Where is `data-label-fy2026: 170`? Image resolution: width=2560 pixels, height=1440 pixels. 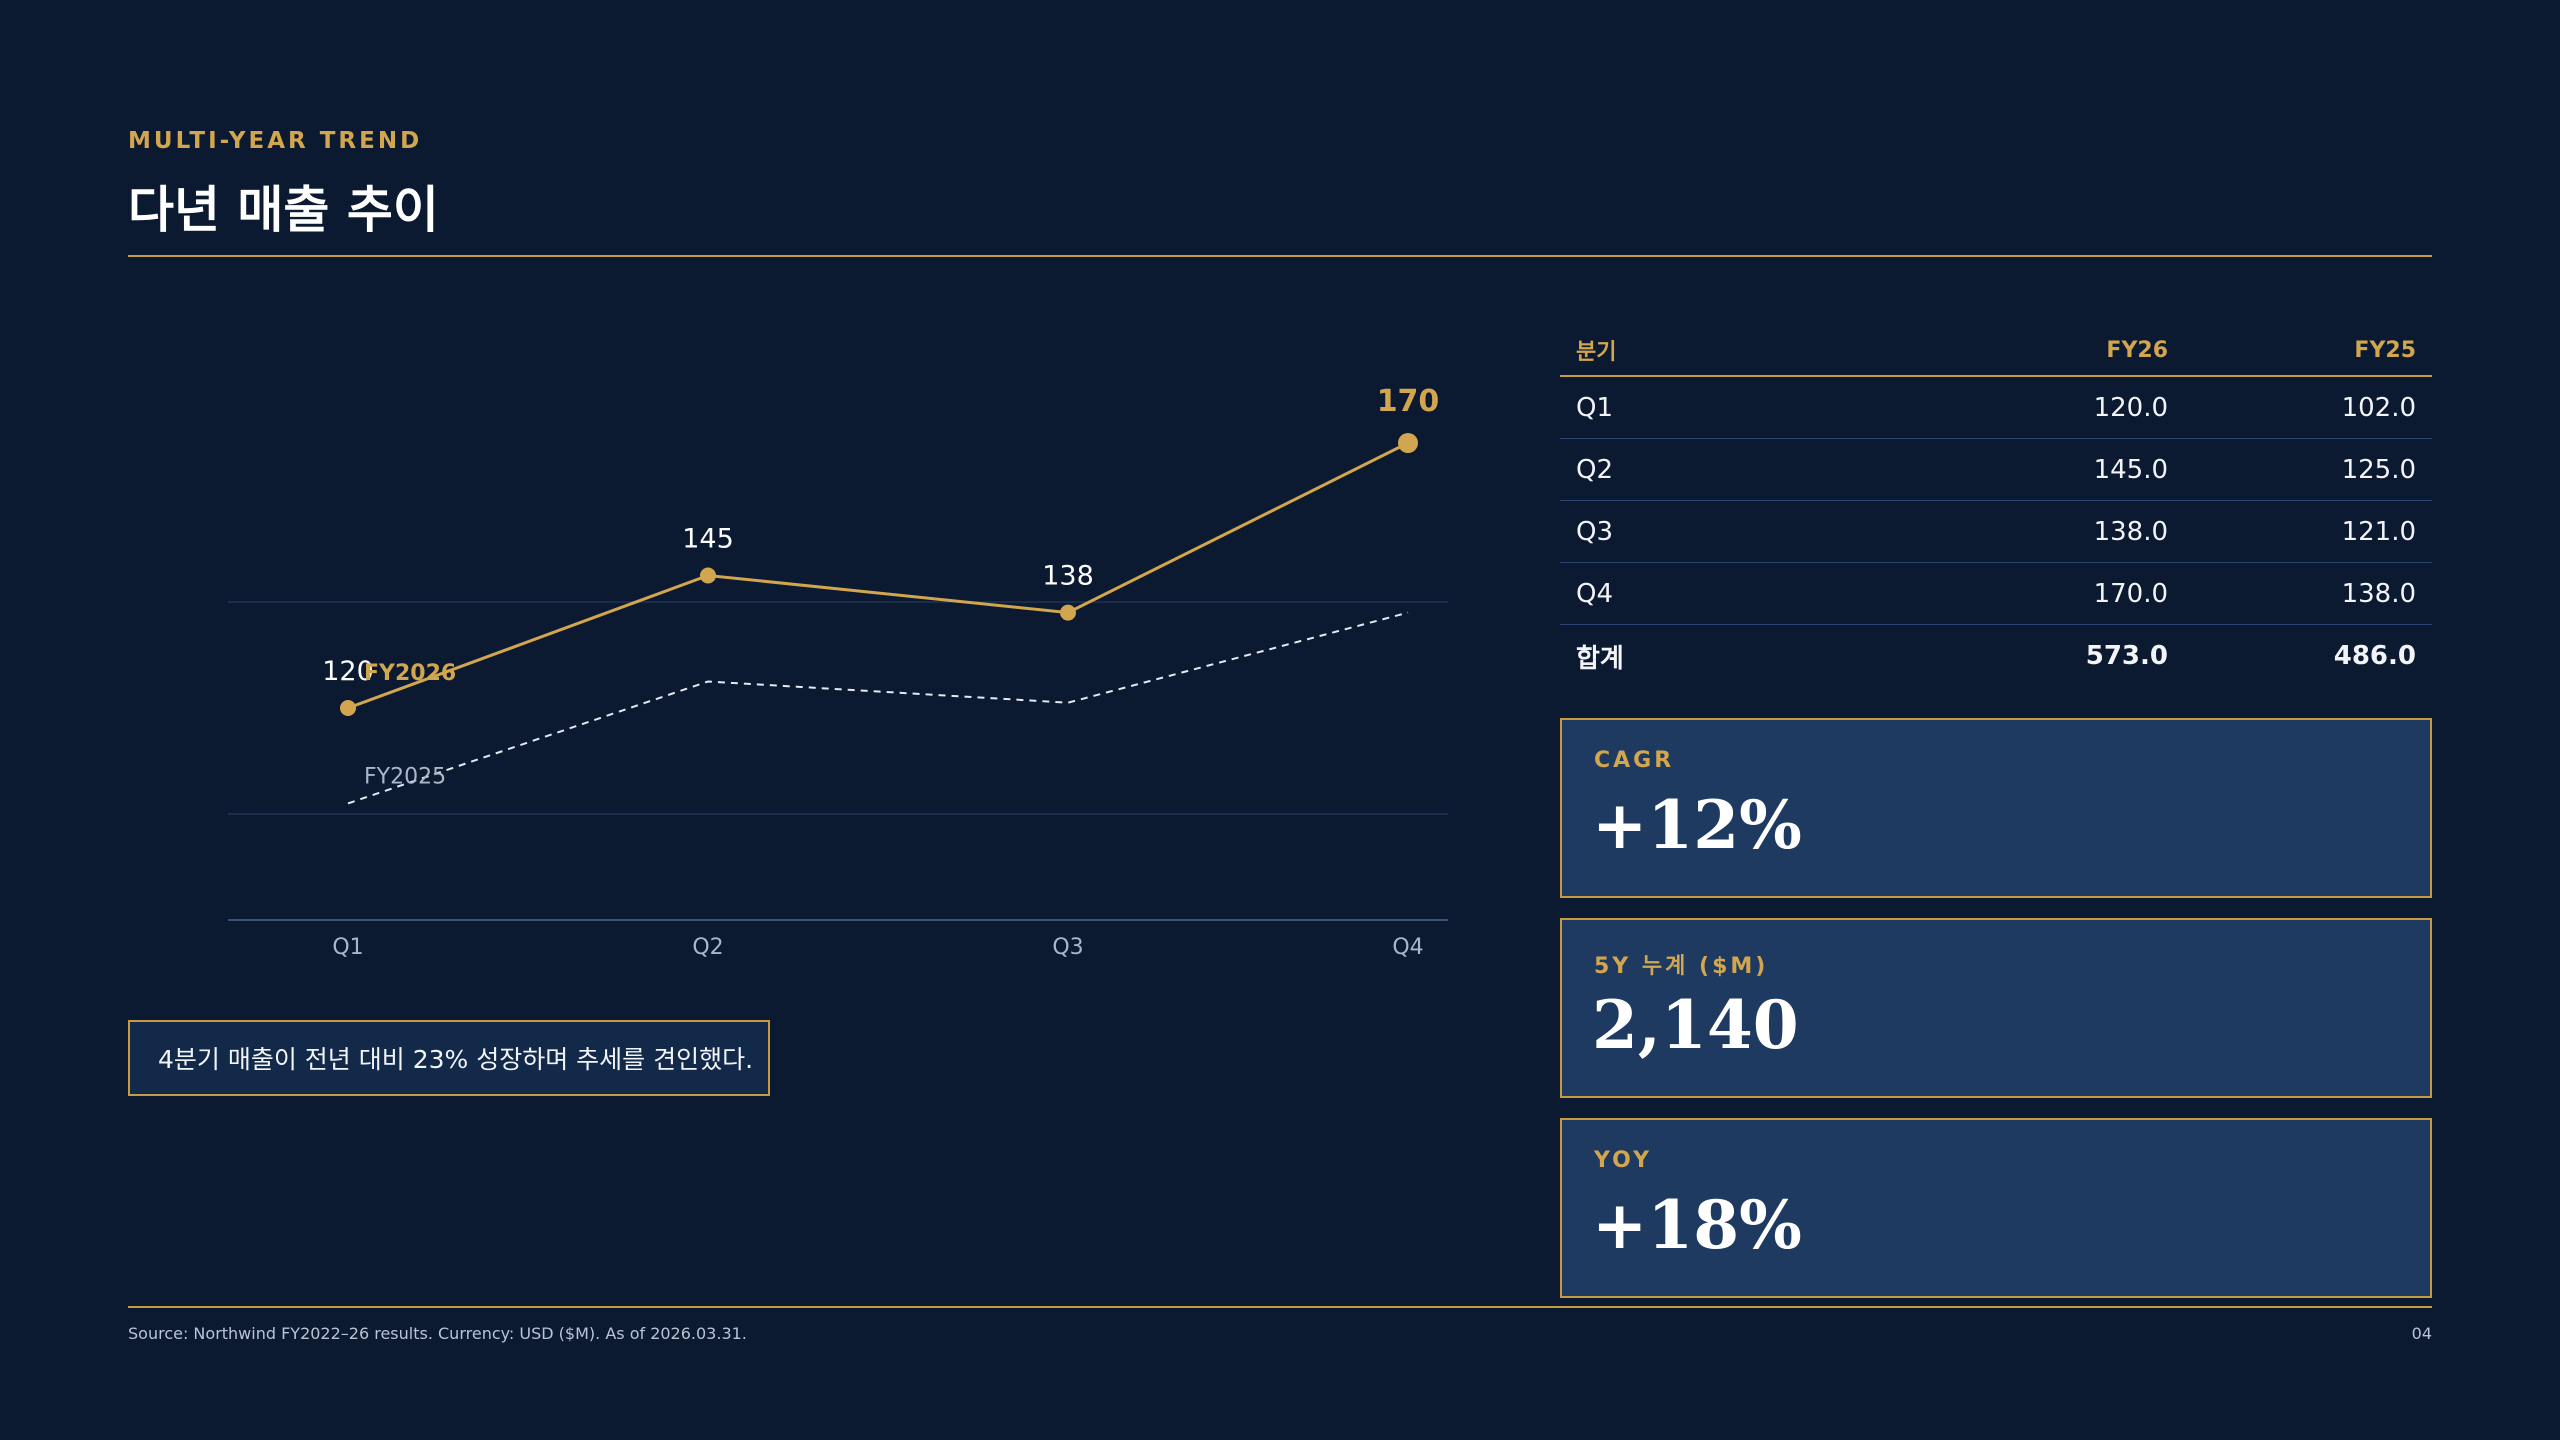 data-label-fy2026: 170 is located at coordinates (1408, 401).